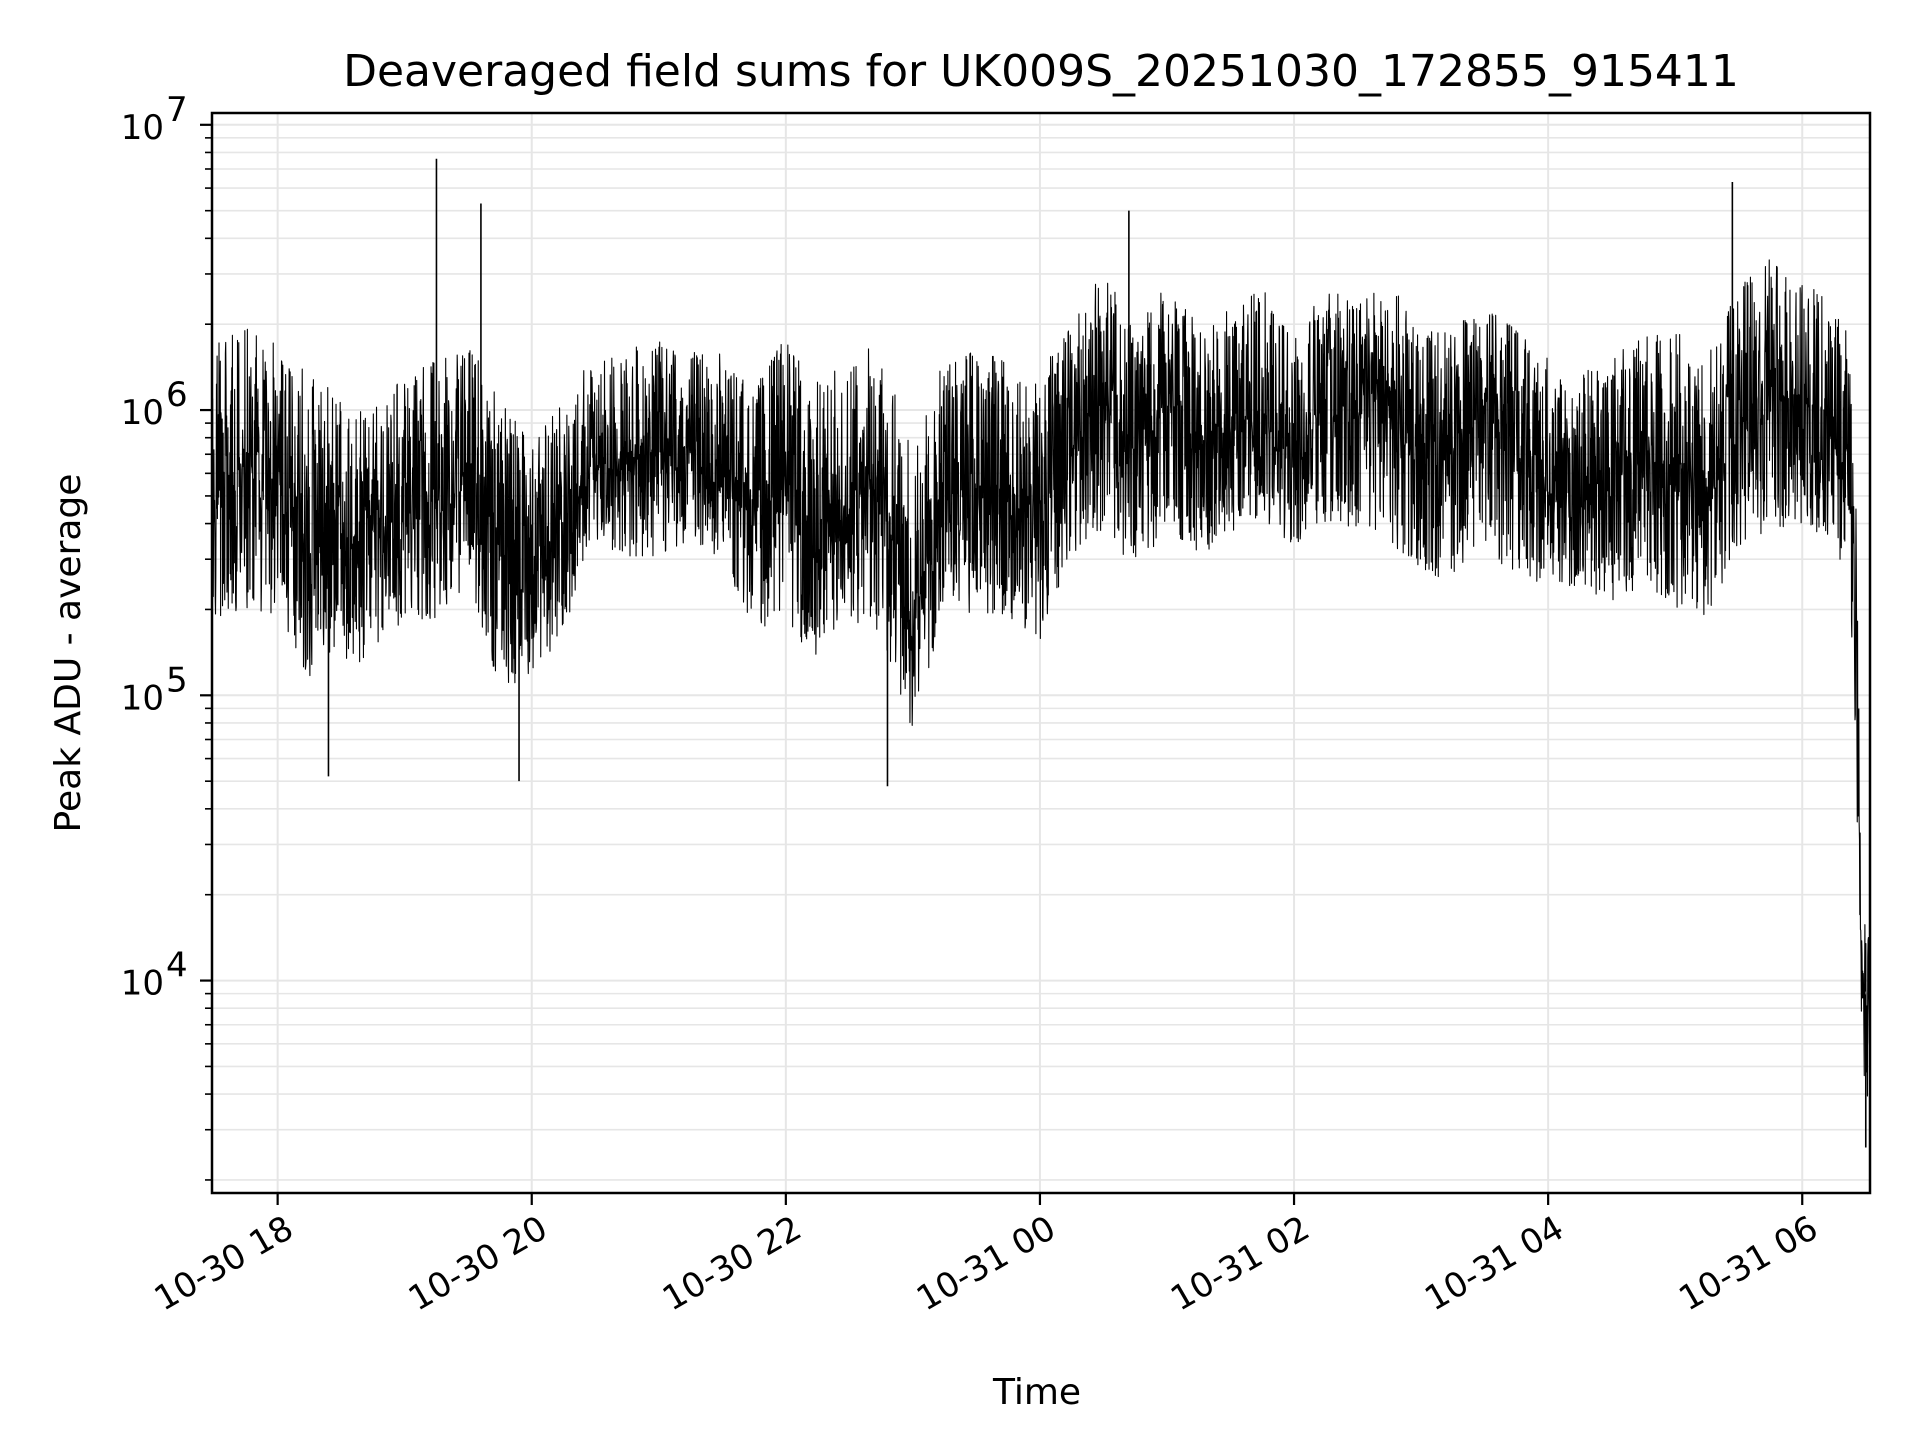  Describe the element at coordinates (177, 966) in the screenshot. I see `y-tick-label-exponent: 4` at that location.